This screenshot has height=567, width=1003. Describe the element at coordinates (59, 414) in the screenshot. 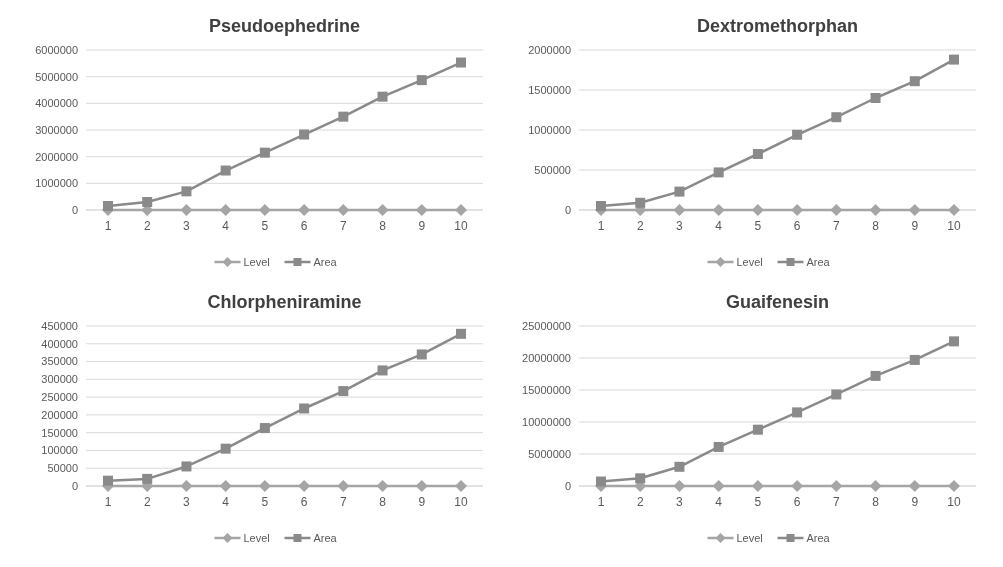

I see `y-tick-label: 200000` at that location.